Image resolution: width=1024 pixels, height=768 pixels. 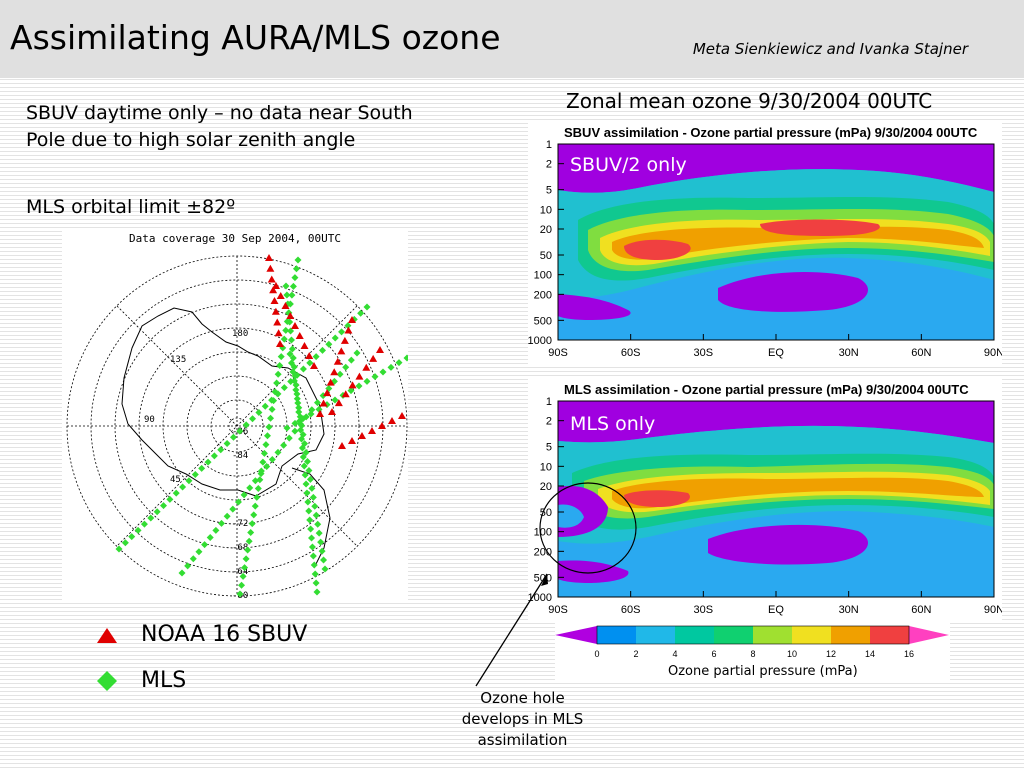 I want to click on x-tick-label: 60N, so click(x=921, y=353).